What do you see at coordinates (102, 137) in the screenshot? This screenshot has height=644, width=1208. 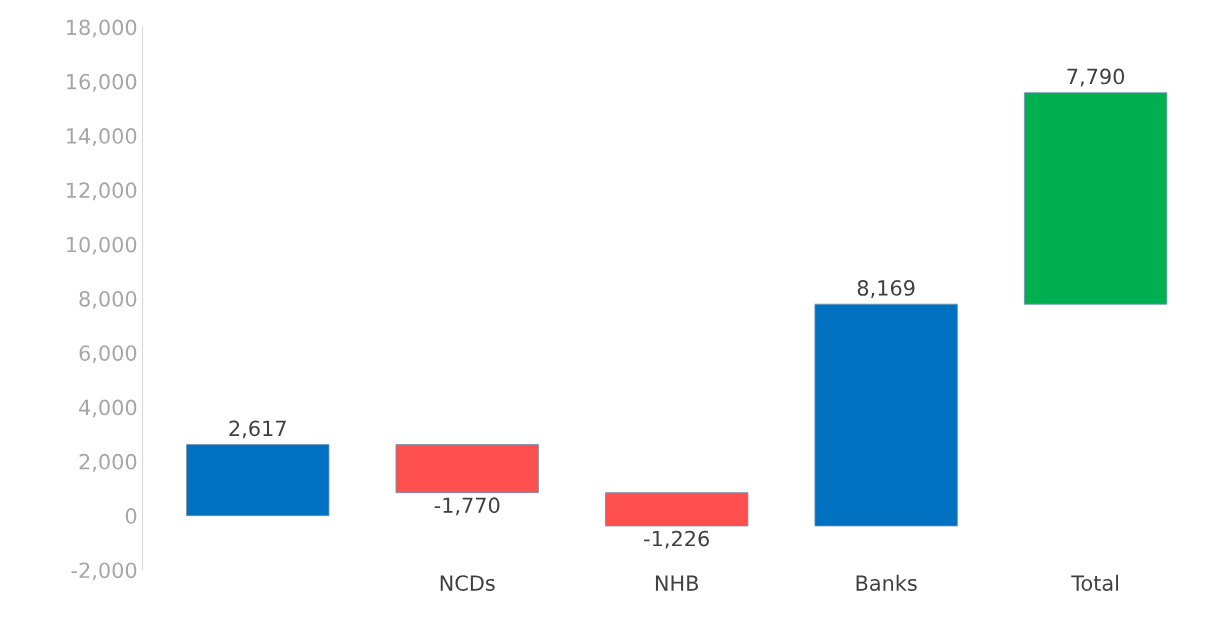 I see `y-tick-label: 14,000` at bounding box center [102, 137].